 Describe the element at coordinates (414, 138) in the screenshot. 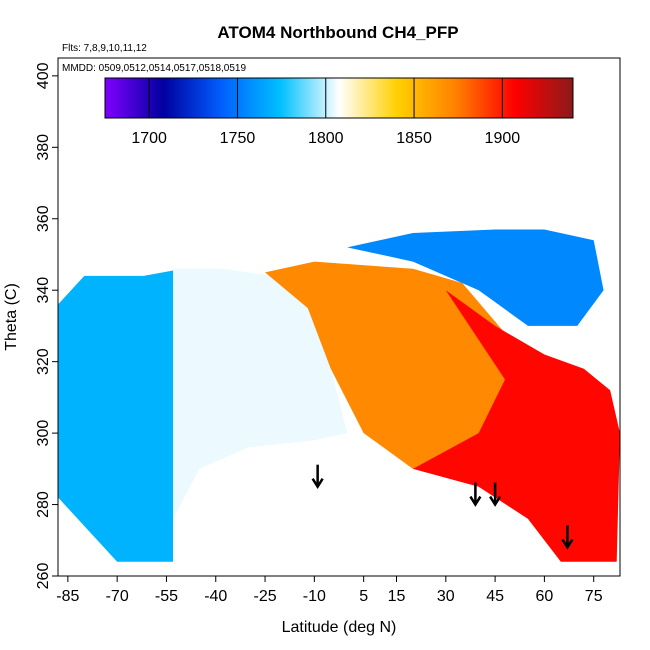

I see `colorbar-tick-label: 1850` at that location.